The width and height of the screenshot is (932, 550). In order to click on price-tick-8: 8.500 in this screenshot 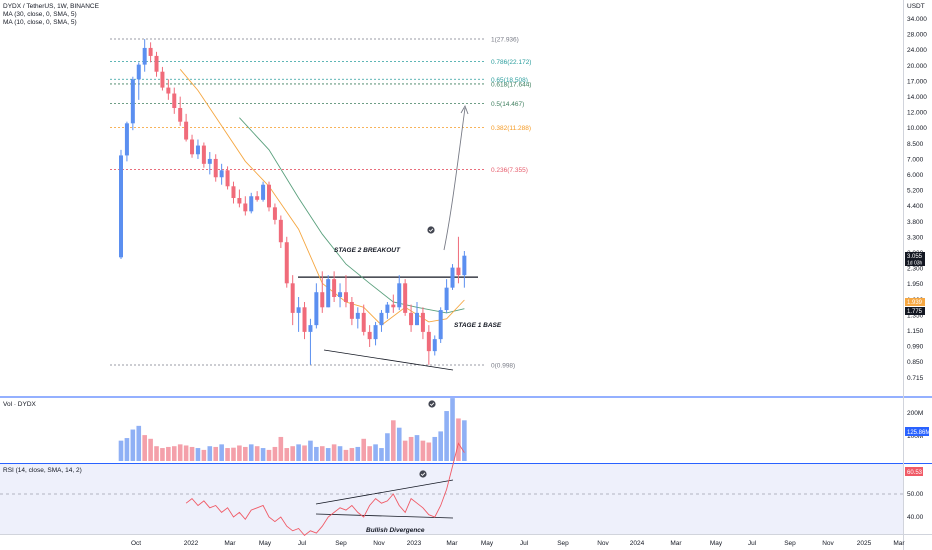, I will do `click(915, 144)`.